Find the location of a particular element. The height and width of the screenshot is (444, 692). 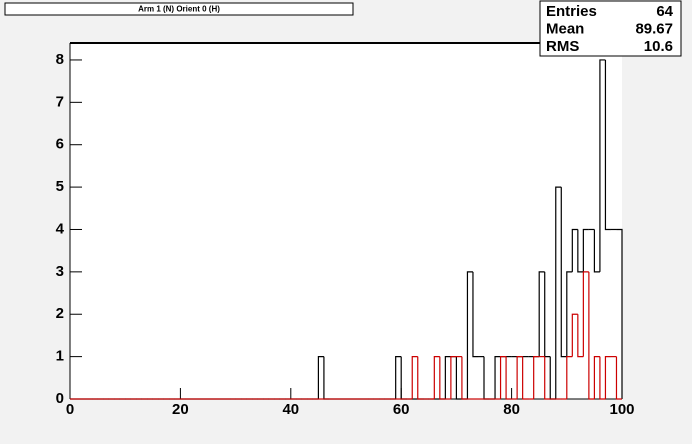

title-box is located at coordinates (179, 9).